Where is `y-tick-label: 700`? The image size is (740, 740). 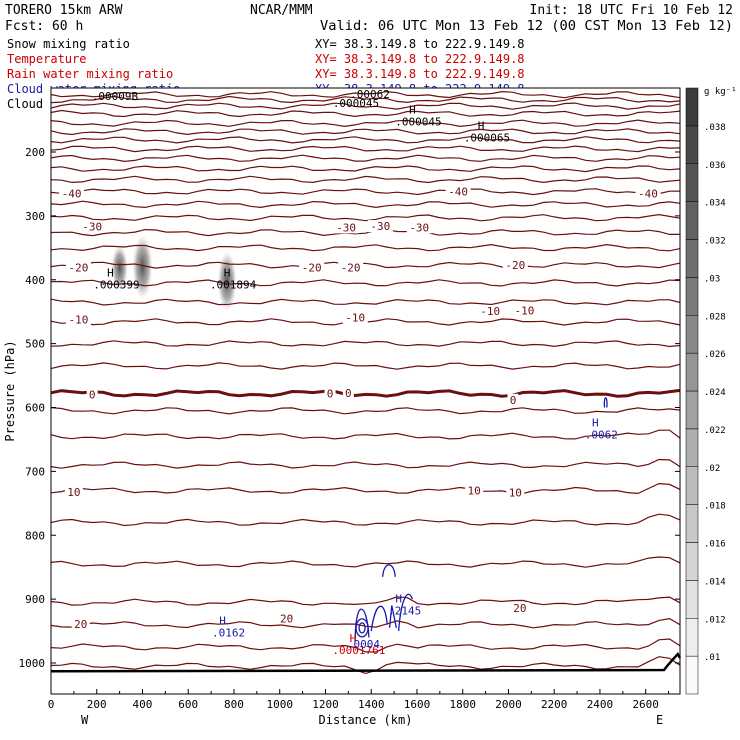
y-tick-label: 700 is located at coordinates (35, 471).